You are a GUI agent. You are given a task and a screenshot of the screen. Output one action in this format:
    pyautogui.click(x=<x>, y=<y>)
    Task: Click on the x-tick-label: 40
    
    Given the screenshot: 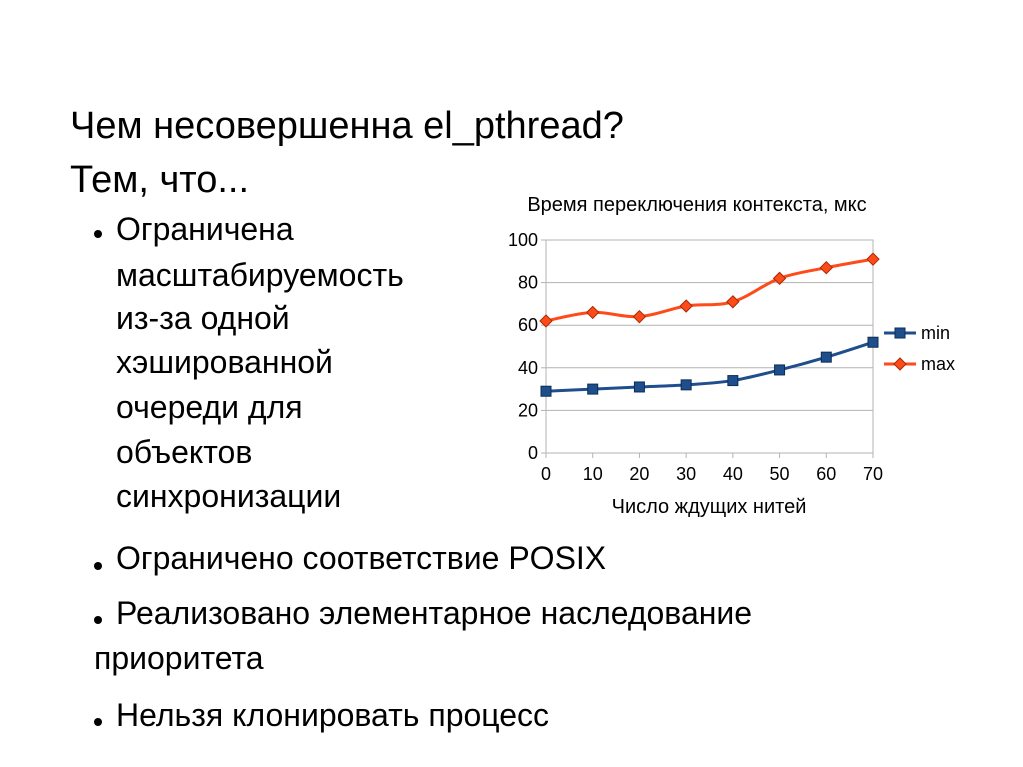 What is the action you would take?
    pyautogui.click(x=733, y=474)
    